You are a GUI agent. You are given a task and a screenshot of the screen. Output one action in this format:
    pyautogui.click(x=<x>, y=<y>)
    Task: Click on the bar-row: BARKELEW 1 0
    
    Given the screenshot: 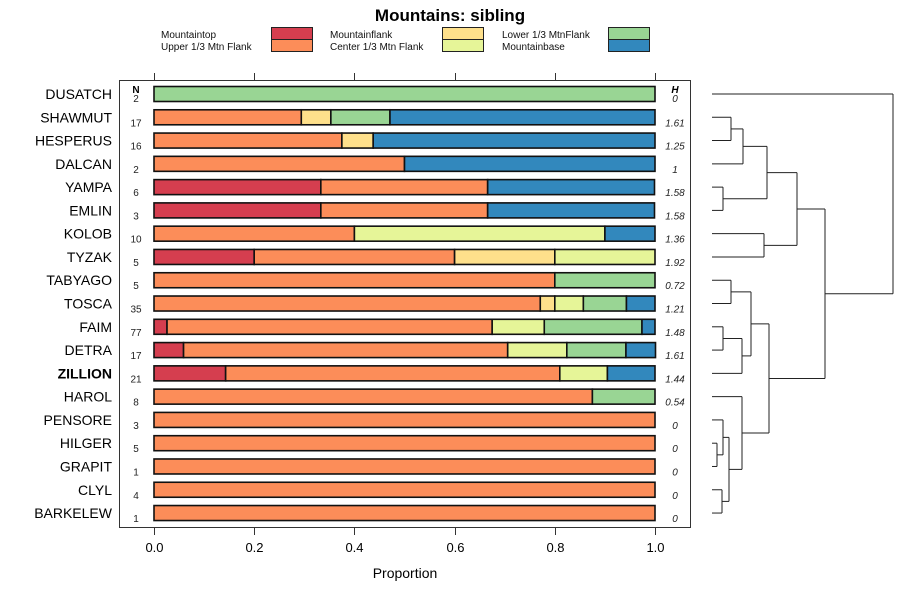 What is the action you would take?
    pyautogui.click(x=356, y=514)
    